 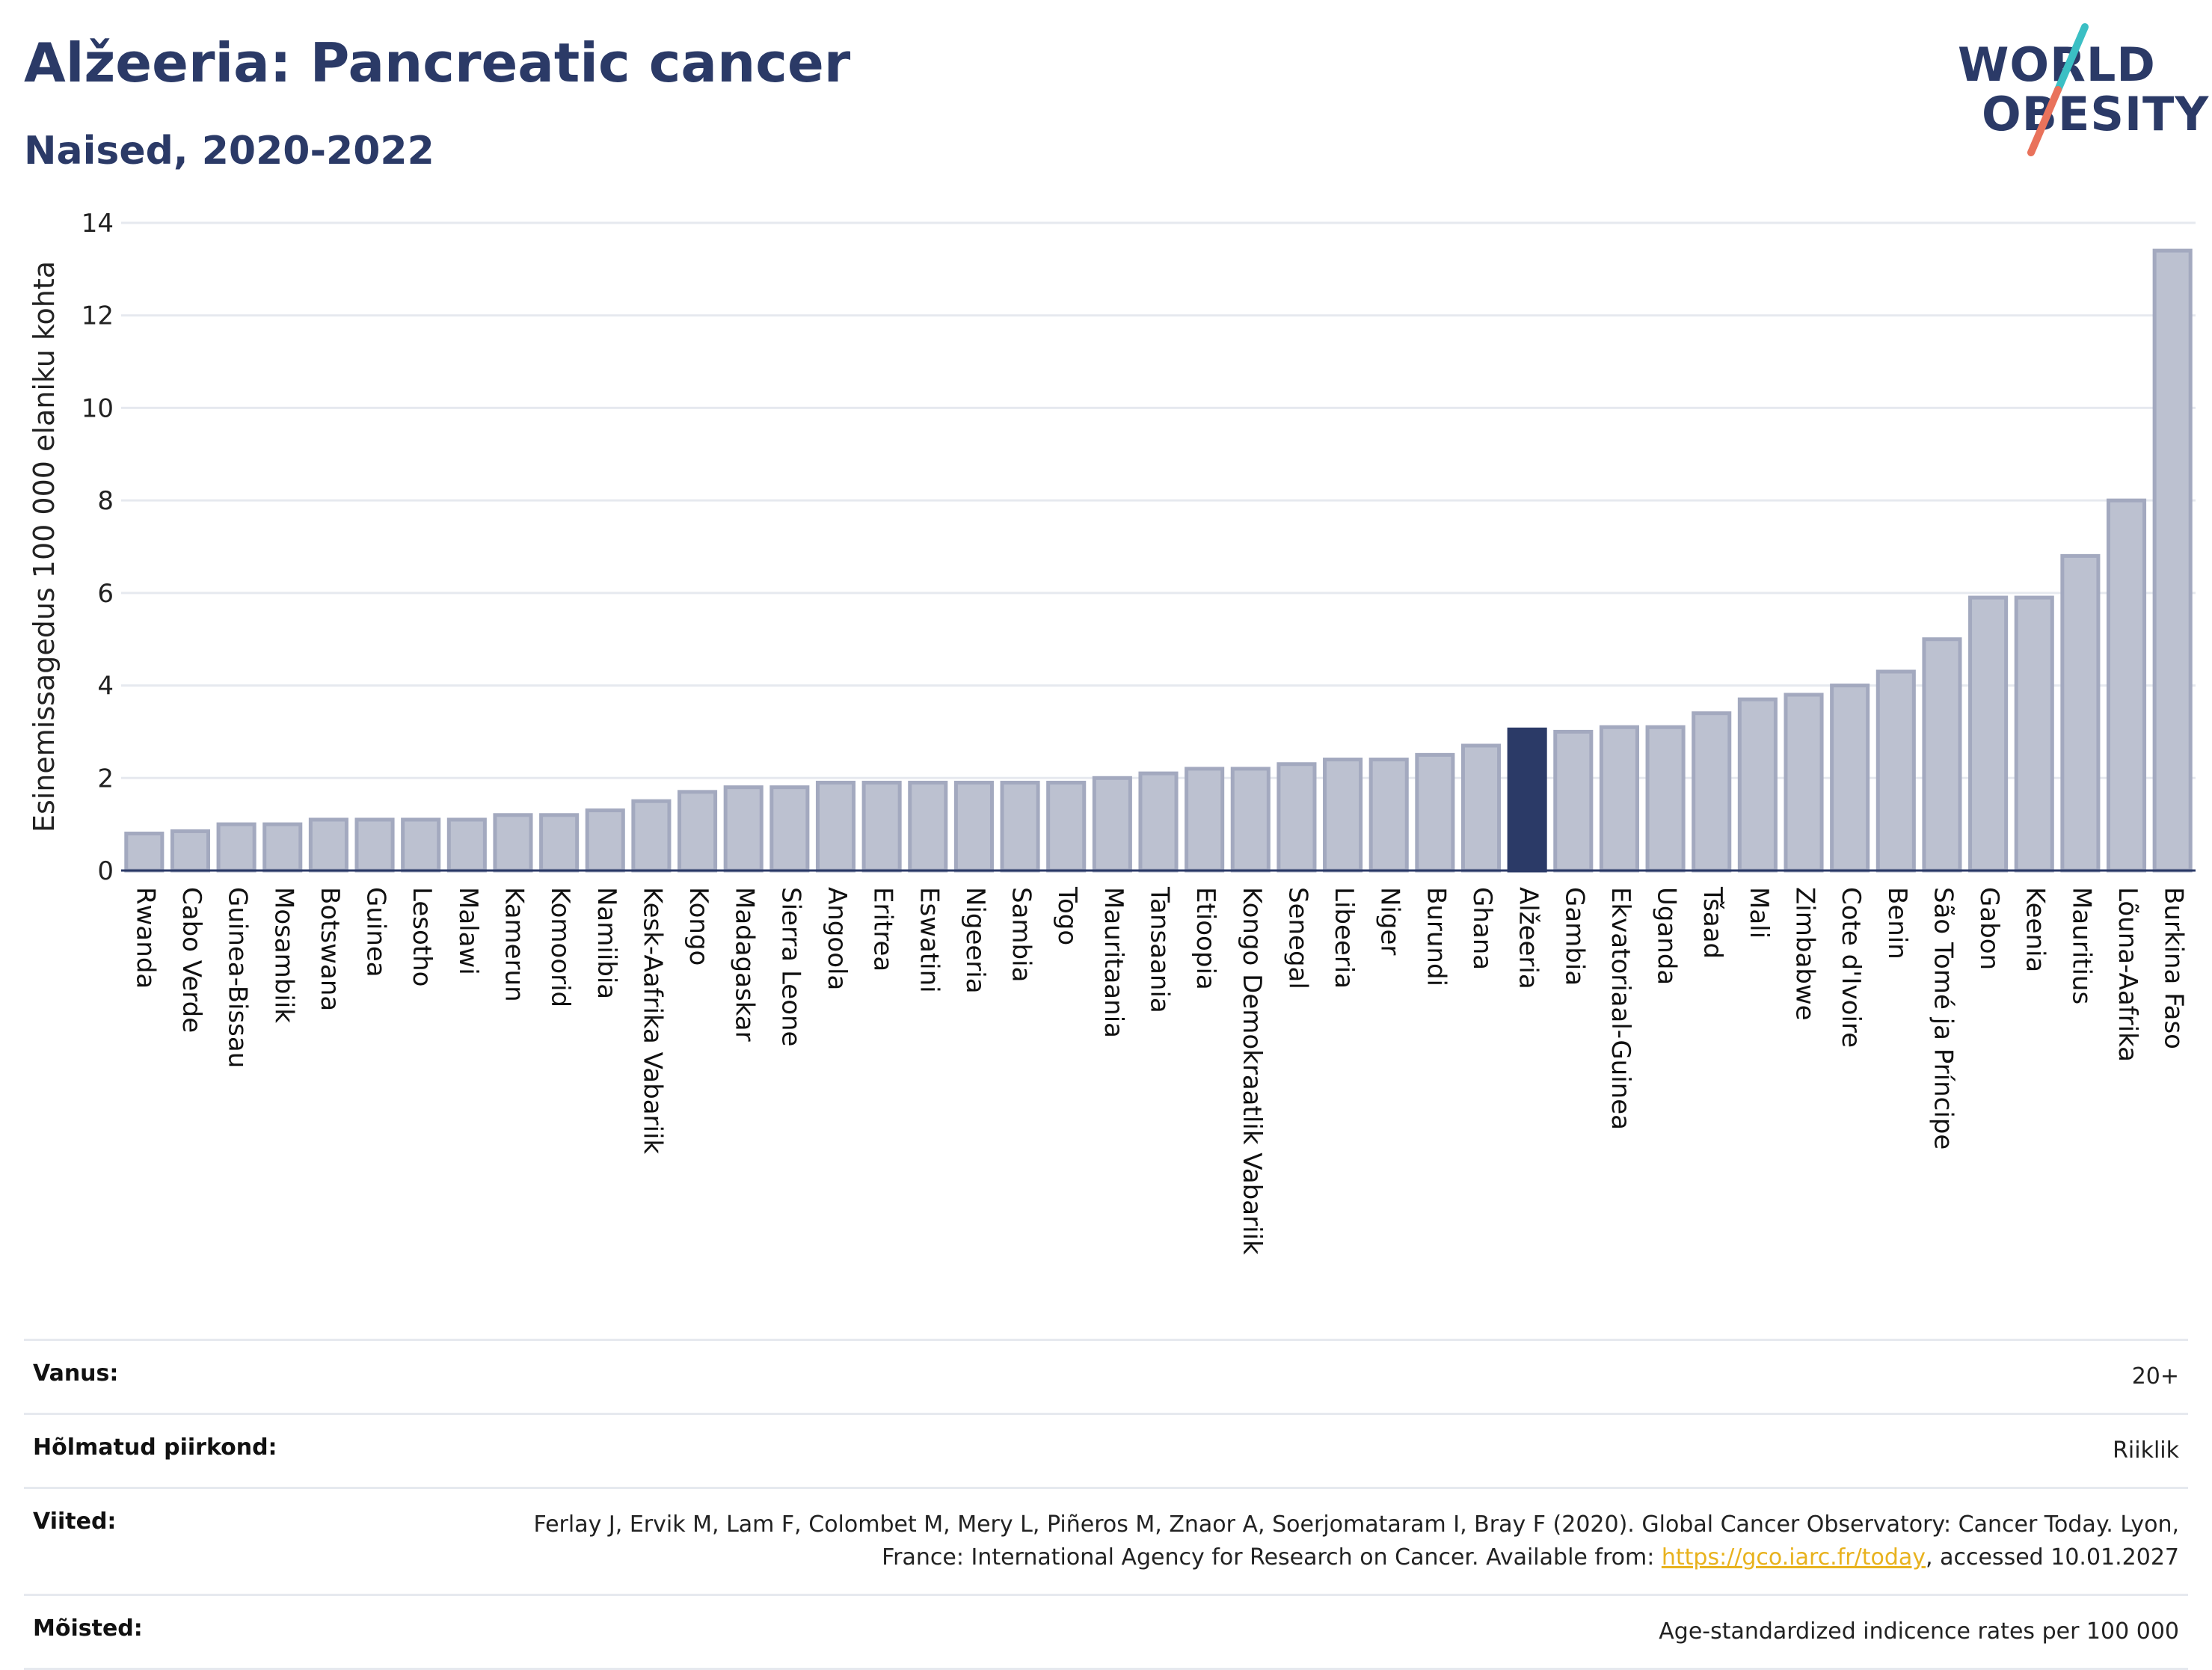 What do you see at coordinates (155, 1447) in the screenshot?
I see `region-label: Hõlmatud piirkond:` at bounding box center [155, 1447].